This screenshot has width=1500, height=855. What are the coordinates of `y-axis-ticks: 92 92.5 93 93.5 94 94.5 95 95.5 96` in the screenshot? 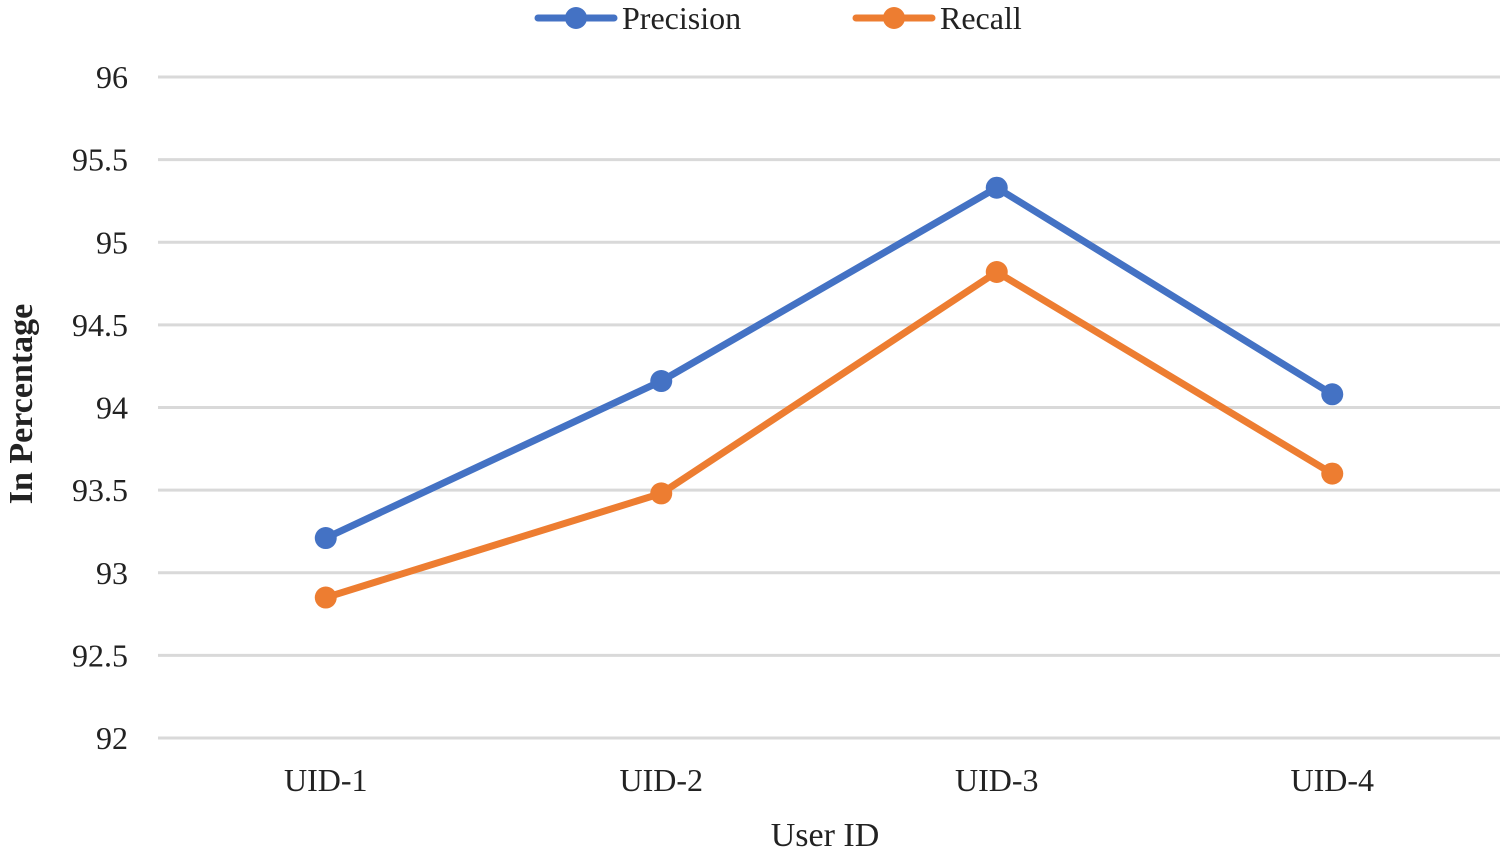 It's located at (100, 407).